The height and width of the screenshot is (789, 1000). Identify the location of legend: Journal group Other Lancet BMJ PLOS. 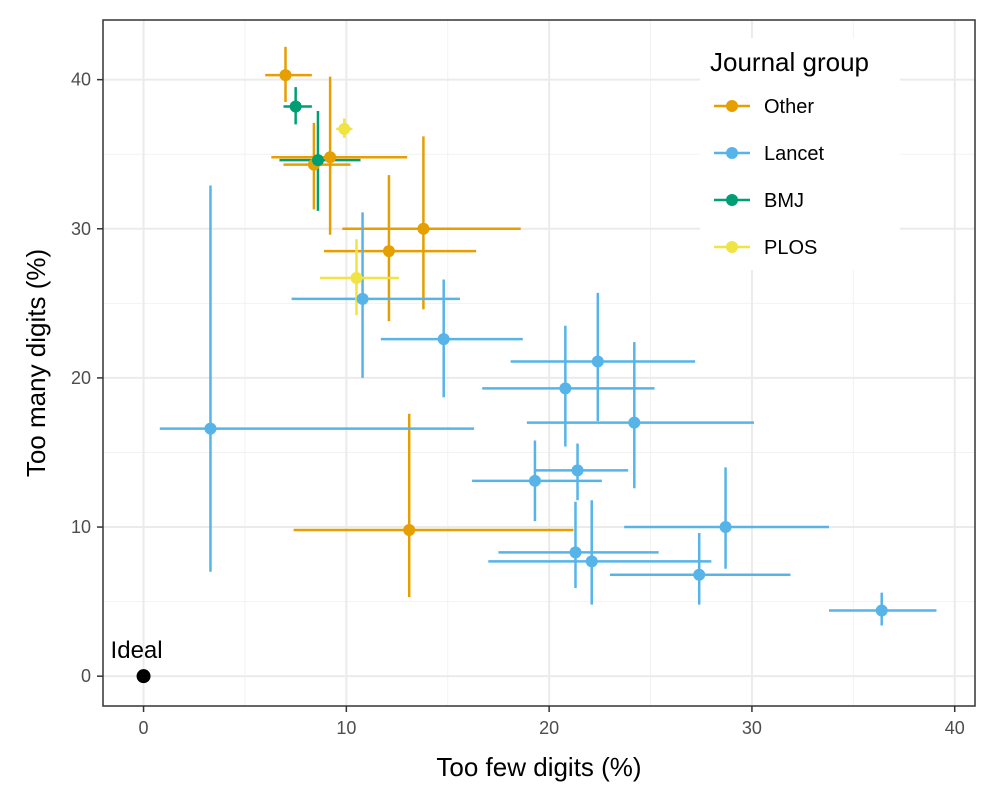
(800, 154).